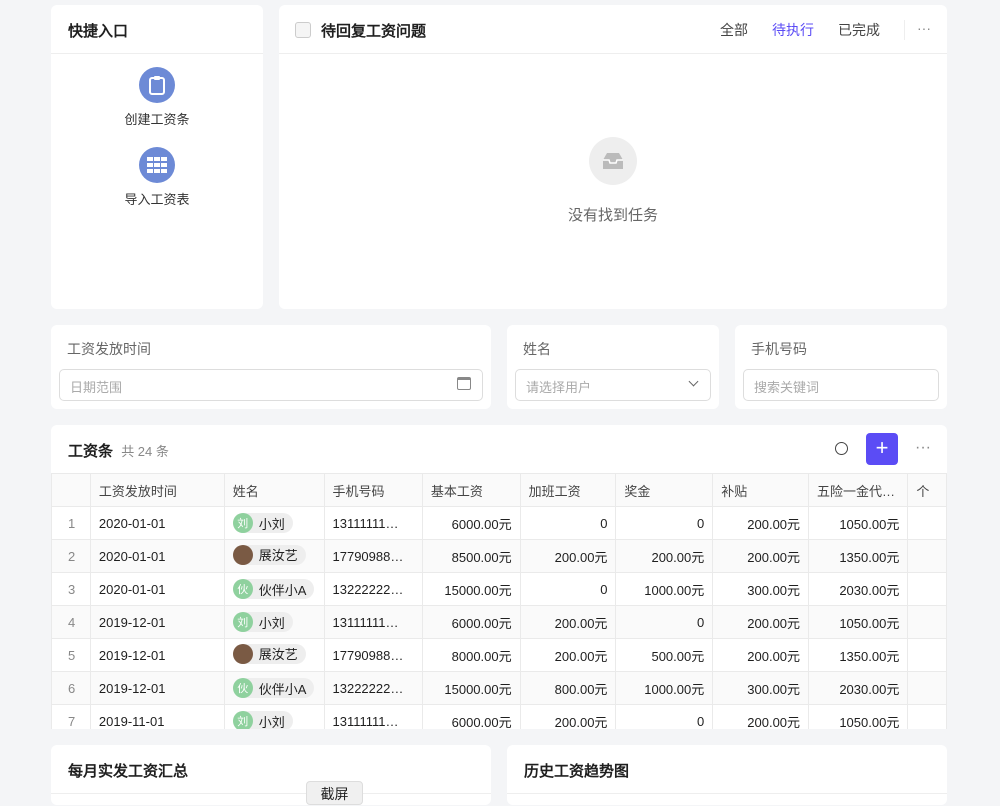 This screenshot has height=806, width=1000. I want to click on table-title: 工资条 共 24 条, so click(118, 451).